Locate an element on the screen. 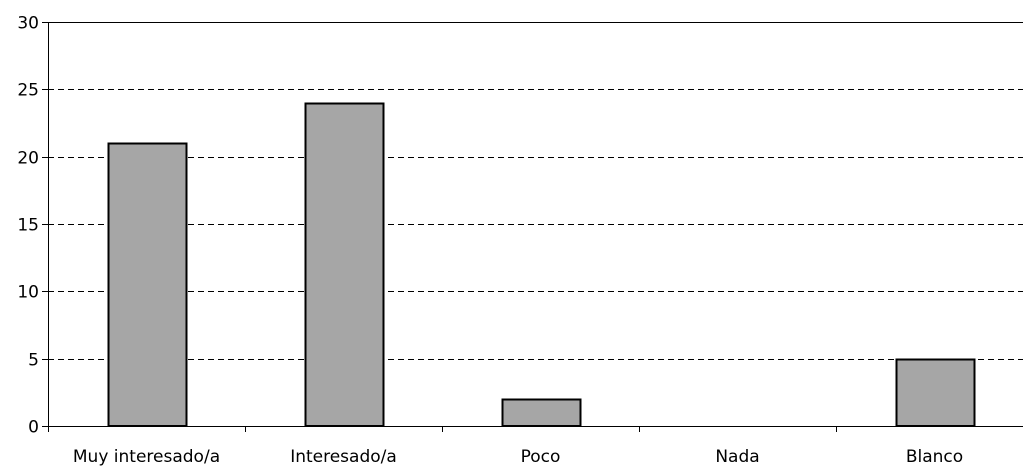 The image size is (1023, 473). y-tick-label-30: 30 is located at coordinates (28, 24).